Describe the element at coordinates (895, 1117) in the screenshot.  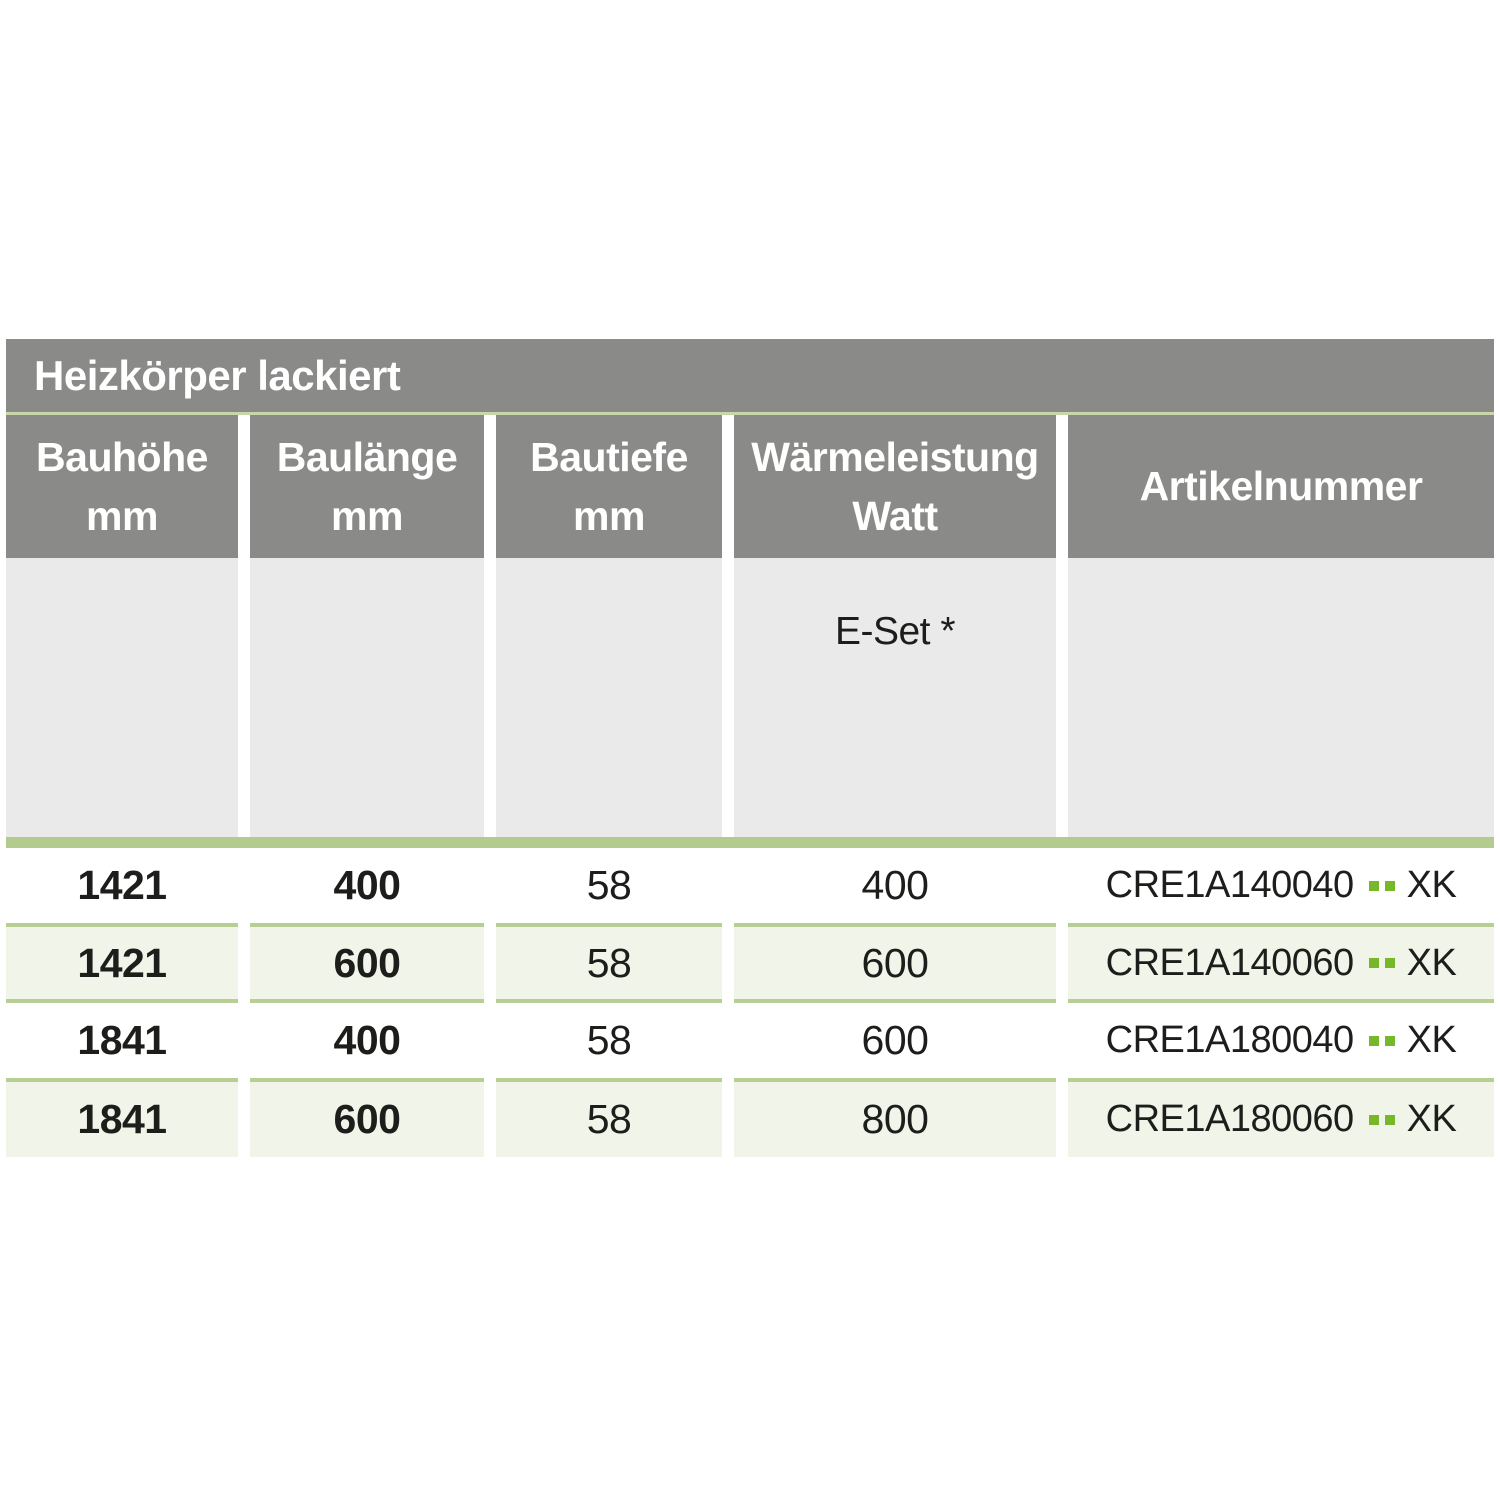
I see `cell-watt: 800` at that location.